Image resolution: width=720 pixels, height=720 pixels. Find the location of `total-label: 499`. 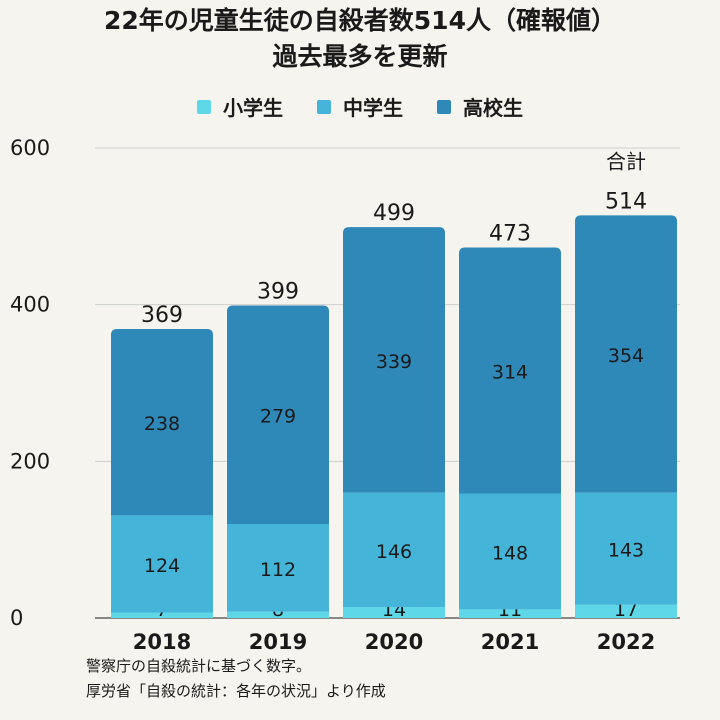

total-label: 499 is located at coordinates (394, 213).